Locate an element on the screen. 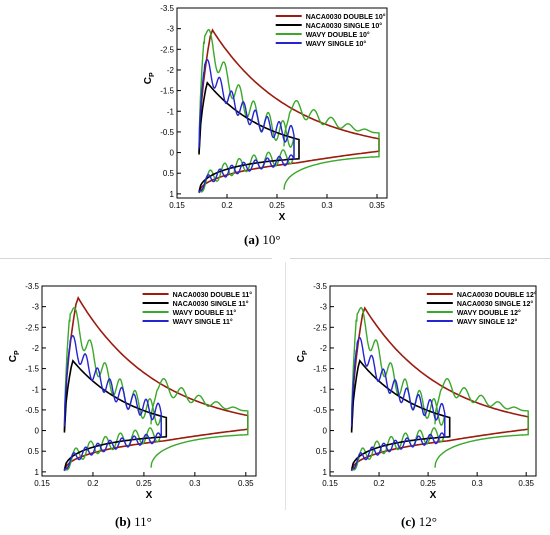 This screenshot has height=535, width=550. legend-label: WAVY DOUBLE 10° is located at coordinates (338, 35).